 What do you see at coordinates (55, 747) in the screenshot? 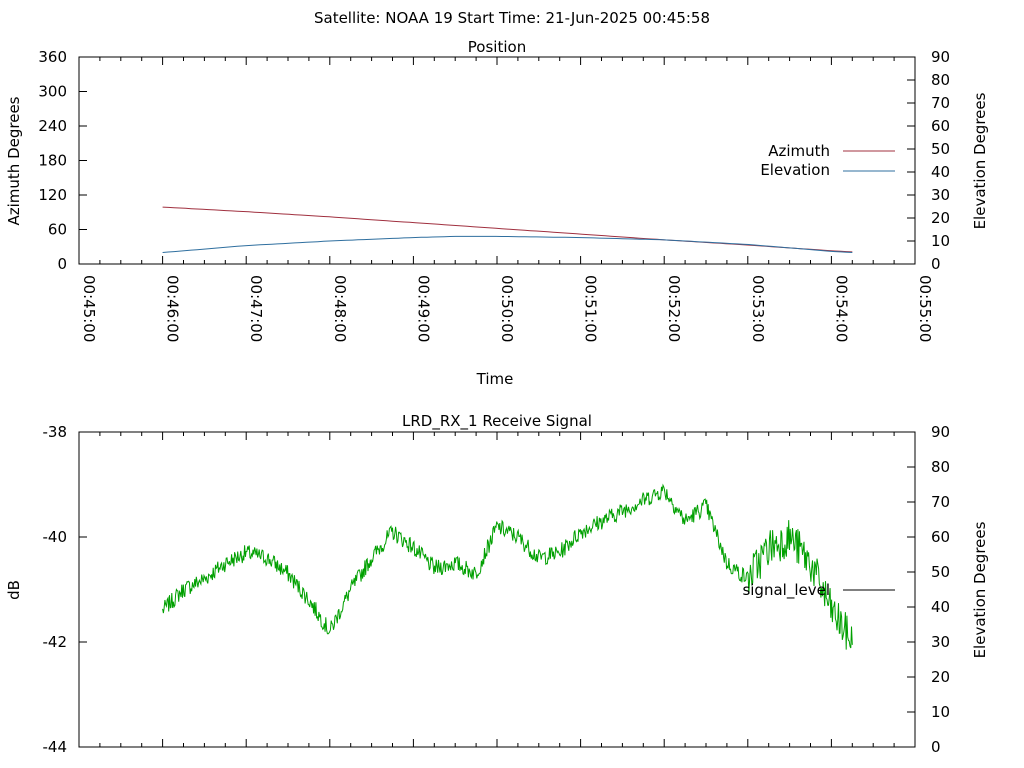
I see `signal-y-tick-label: -44` at bounding box center [55, 747].